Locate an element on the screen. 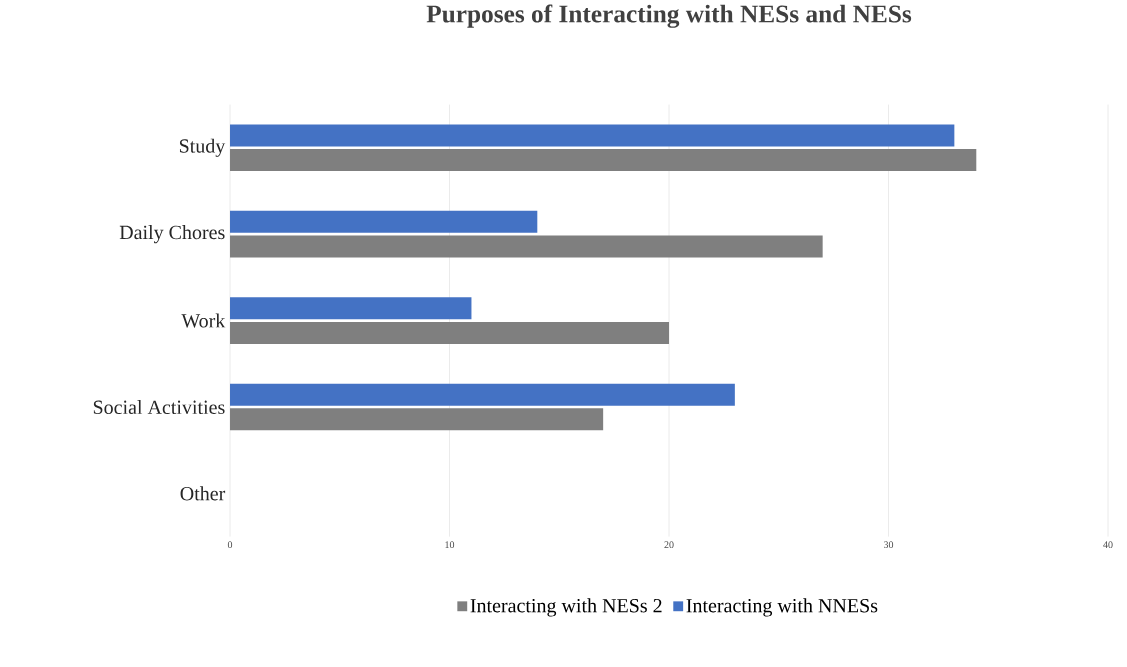 The height and width of the screenshot is (667, 1127). x-tick-label: 0 is located at coordinates (230, 545).